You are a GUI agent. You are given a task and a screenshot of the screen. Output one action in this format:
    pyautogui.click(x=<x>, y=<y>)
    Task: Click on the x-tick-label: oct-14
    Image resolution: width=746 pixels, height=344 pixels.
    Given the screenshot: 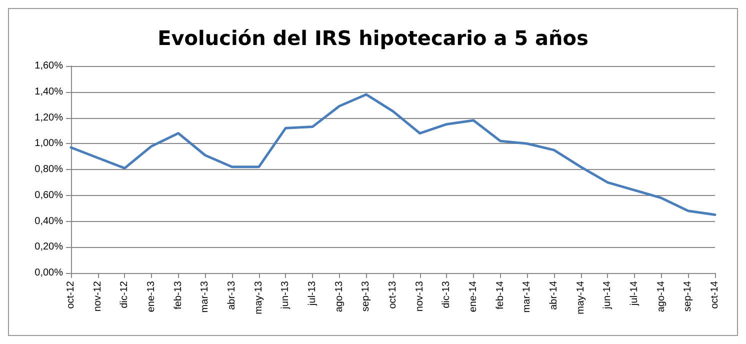 What is the action you would take?
    pyautogui.click(x=715, y=294)
    